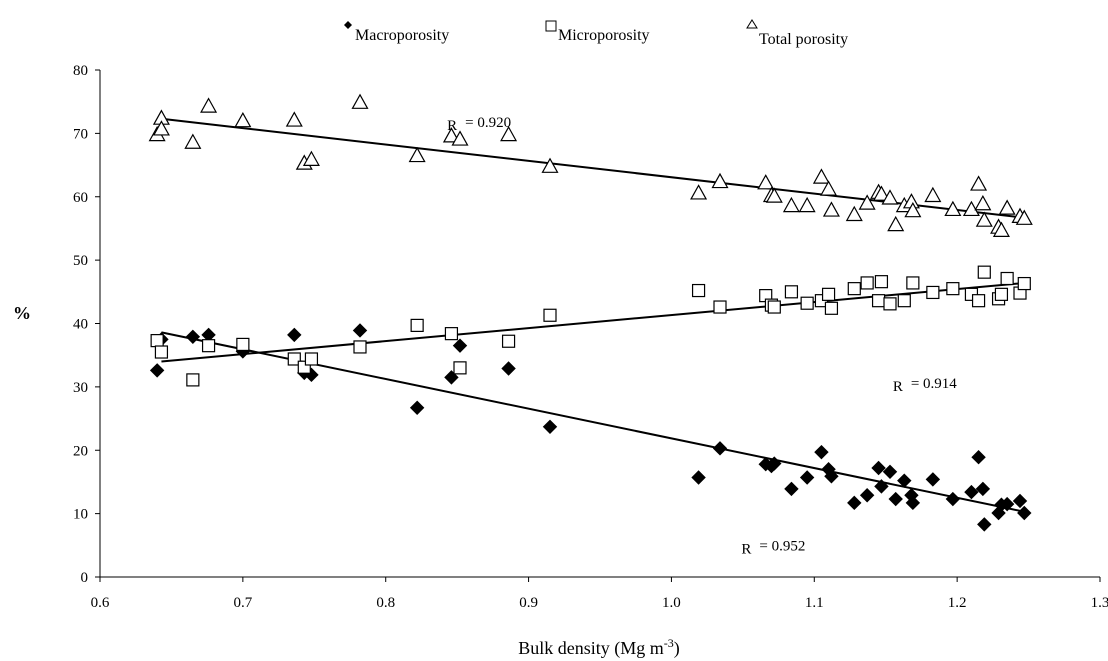 The width and height of the screenshot is (1108, 661). I want to click on r-value: = 0.920, so click(488, 123).